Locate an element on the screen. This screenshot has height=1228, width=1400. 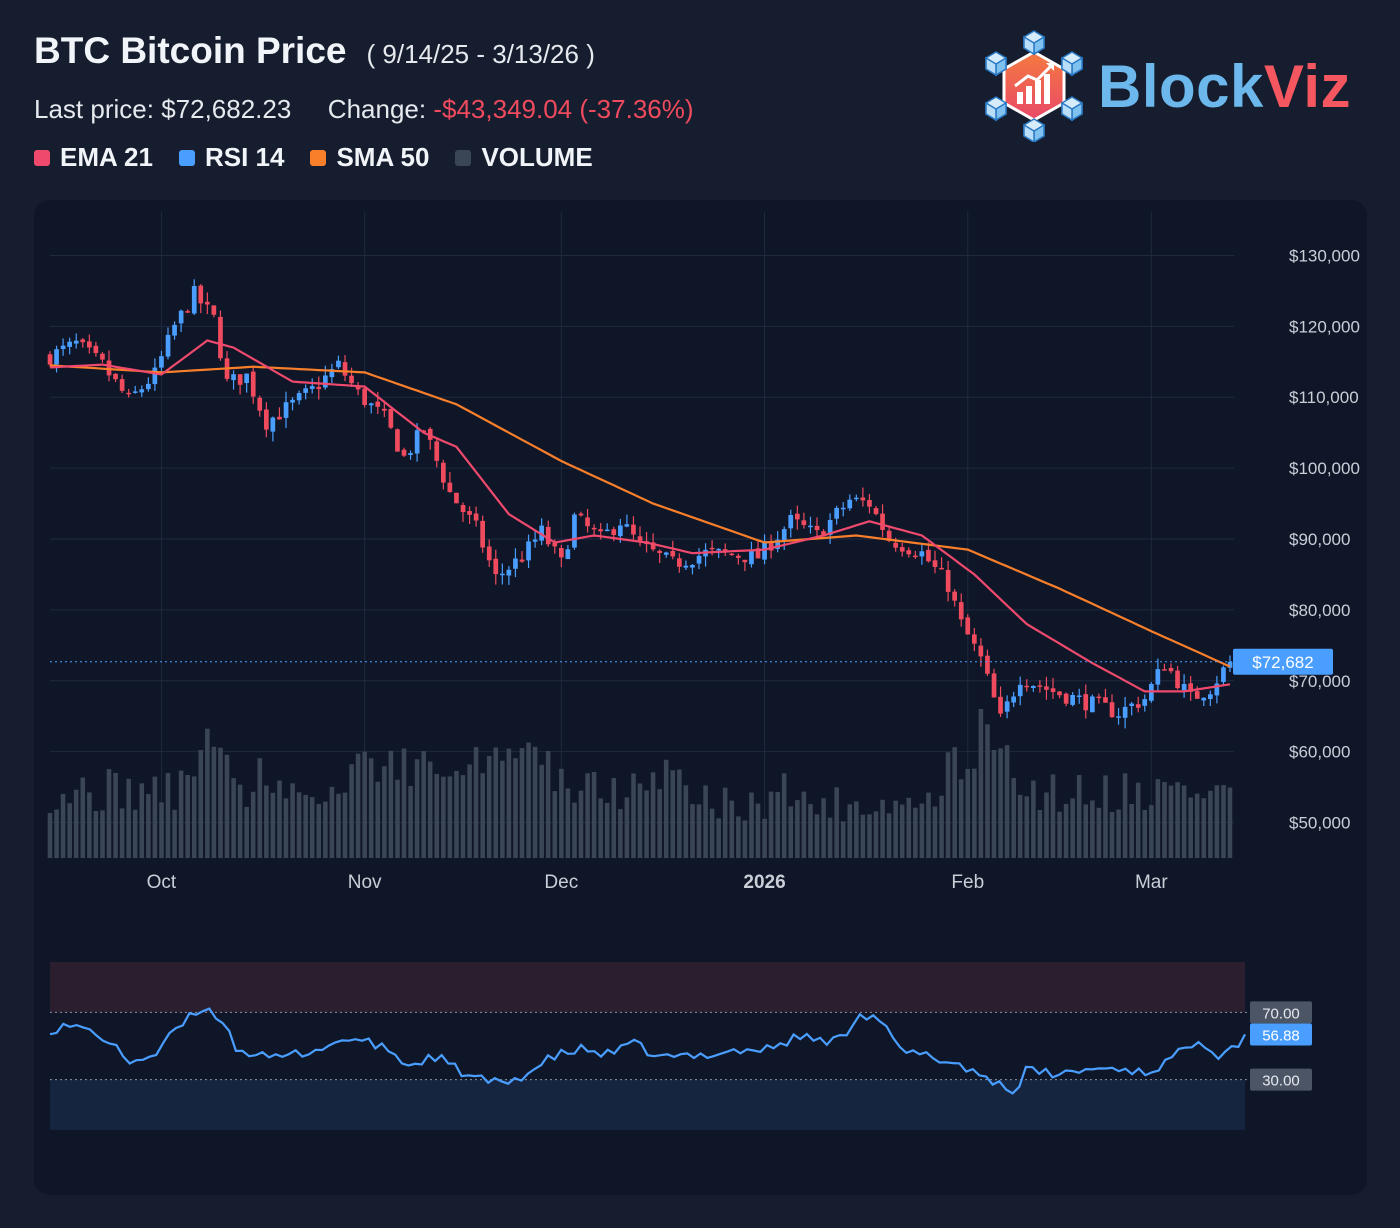
rsi-level-tag: 30.00 is located at coordinates (1281, 1081).